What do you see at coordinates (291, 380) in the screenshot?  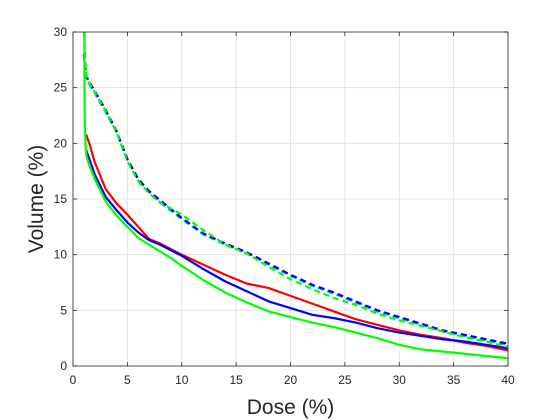 I see `x-tick-label: 20` at bounding box center [291, 380].